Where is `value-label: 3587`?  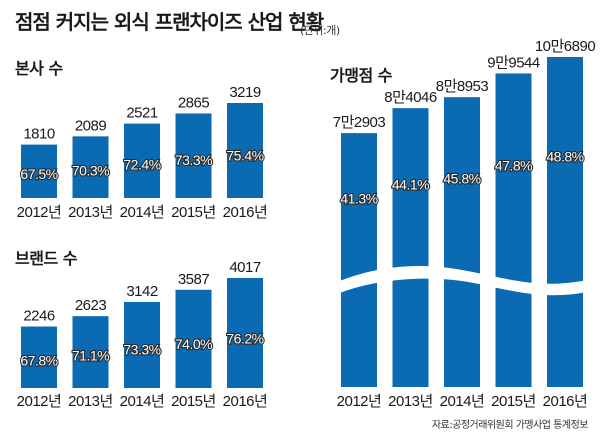
value-label: 3587 is located at coordinates (194, 279).